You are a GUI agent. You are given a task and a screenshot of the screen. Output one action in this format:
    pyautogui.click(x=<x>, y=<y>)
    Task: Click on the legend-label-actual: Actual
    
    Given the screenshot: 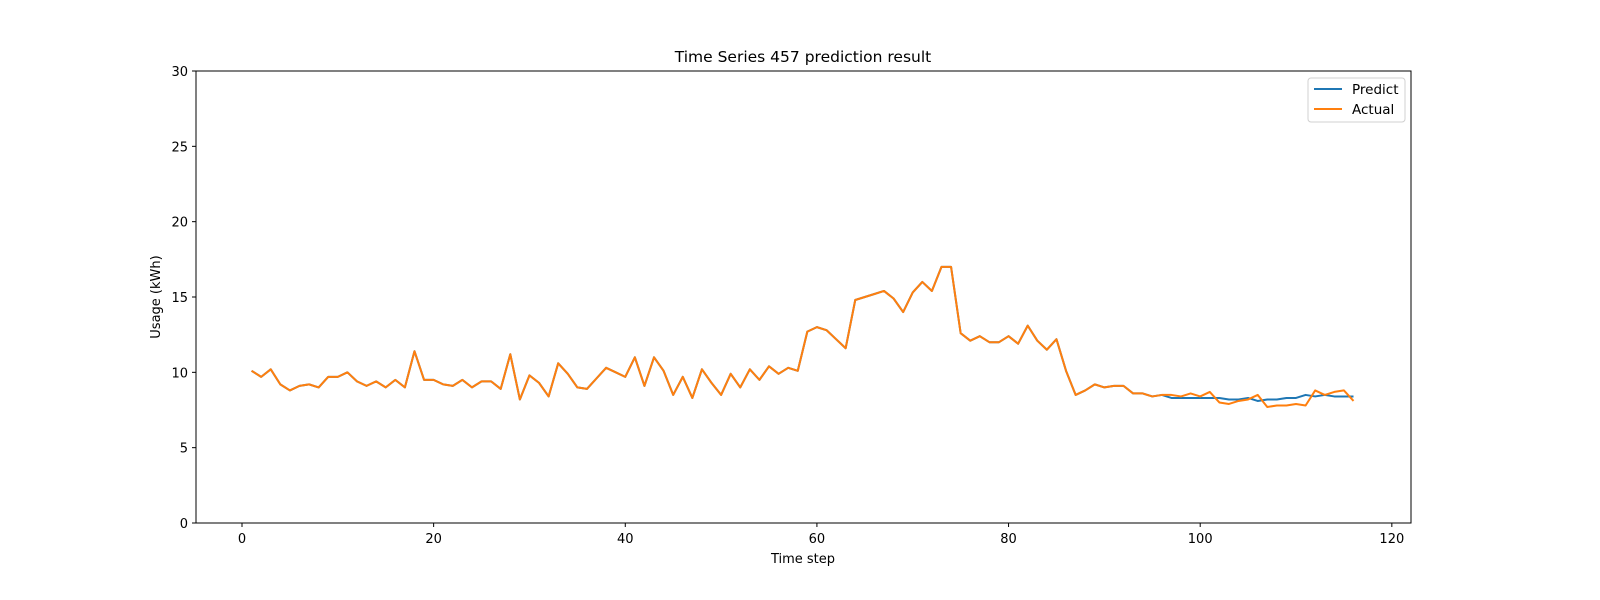 What is the action you would take?
    pyautogui.click(x=1373, y=110)
    